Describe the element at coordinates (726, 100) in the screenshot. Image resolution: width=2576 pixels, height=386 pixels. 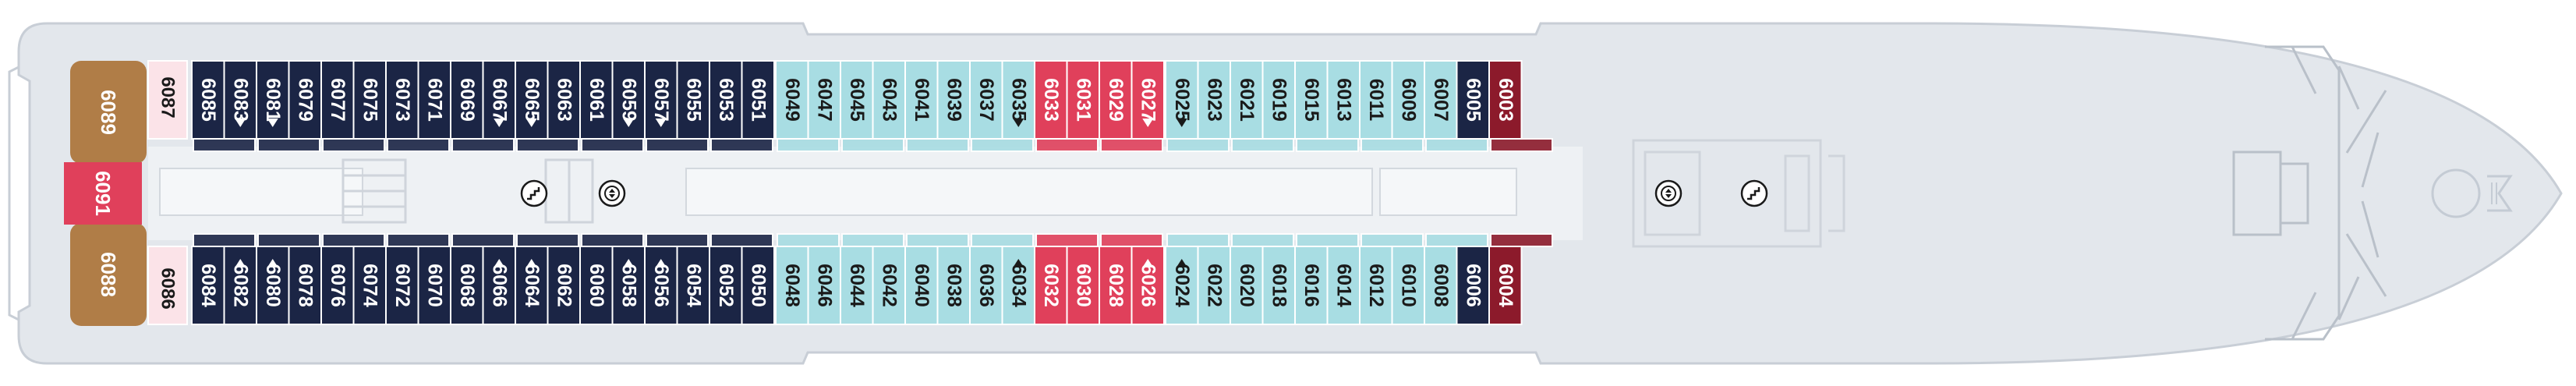
I see `cabin-label: 6053` at that location.